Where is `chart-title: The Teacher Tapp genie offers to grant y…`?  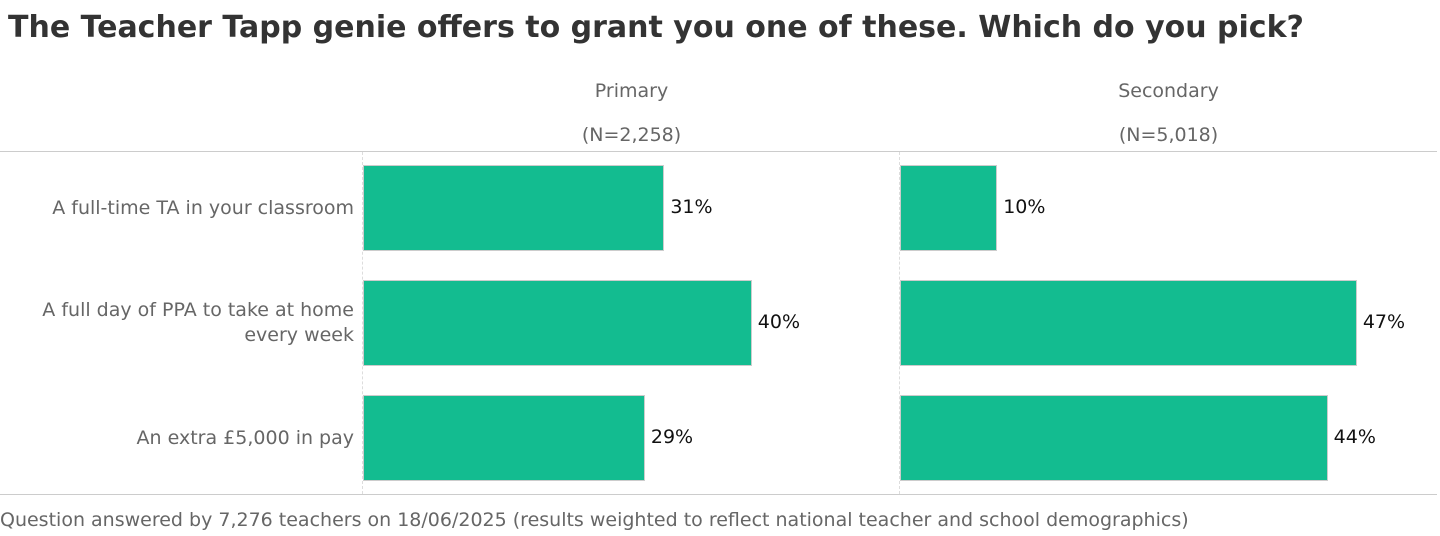 chart-title: The Teacher Tapp genie offers to grant y… is located at coordinates (656, 27).